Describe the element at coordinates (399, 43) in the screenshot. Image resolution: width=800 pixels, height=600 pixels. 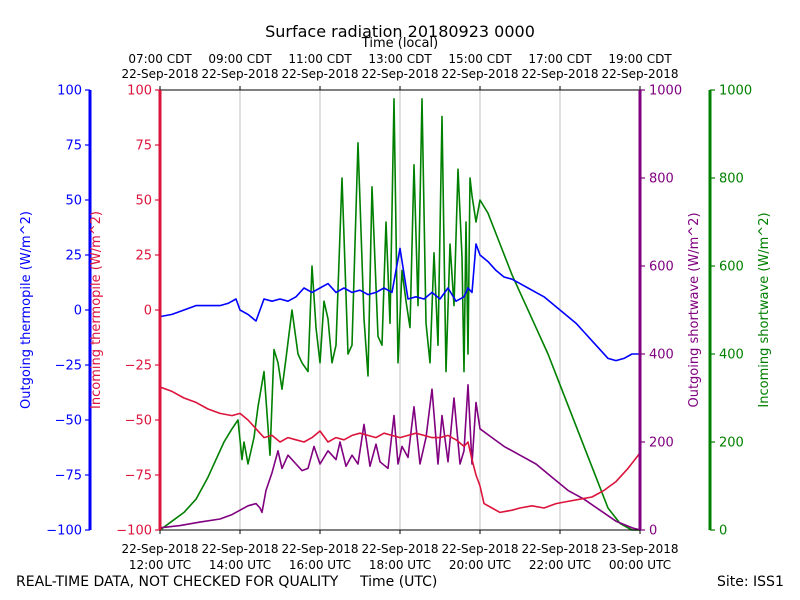
I see `x-axis-label-top: Time (local)` at that location.